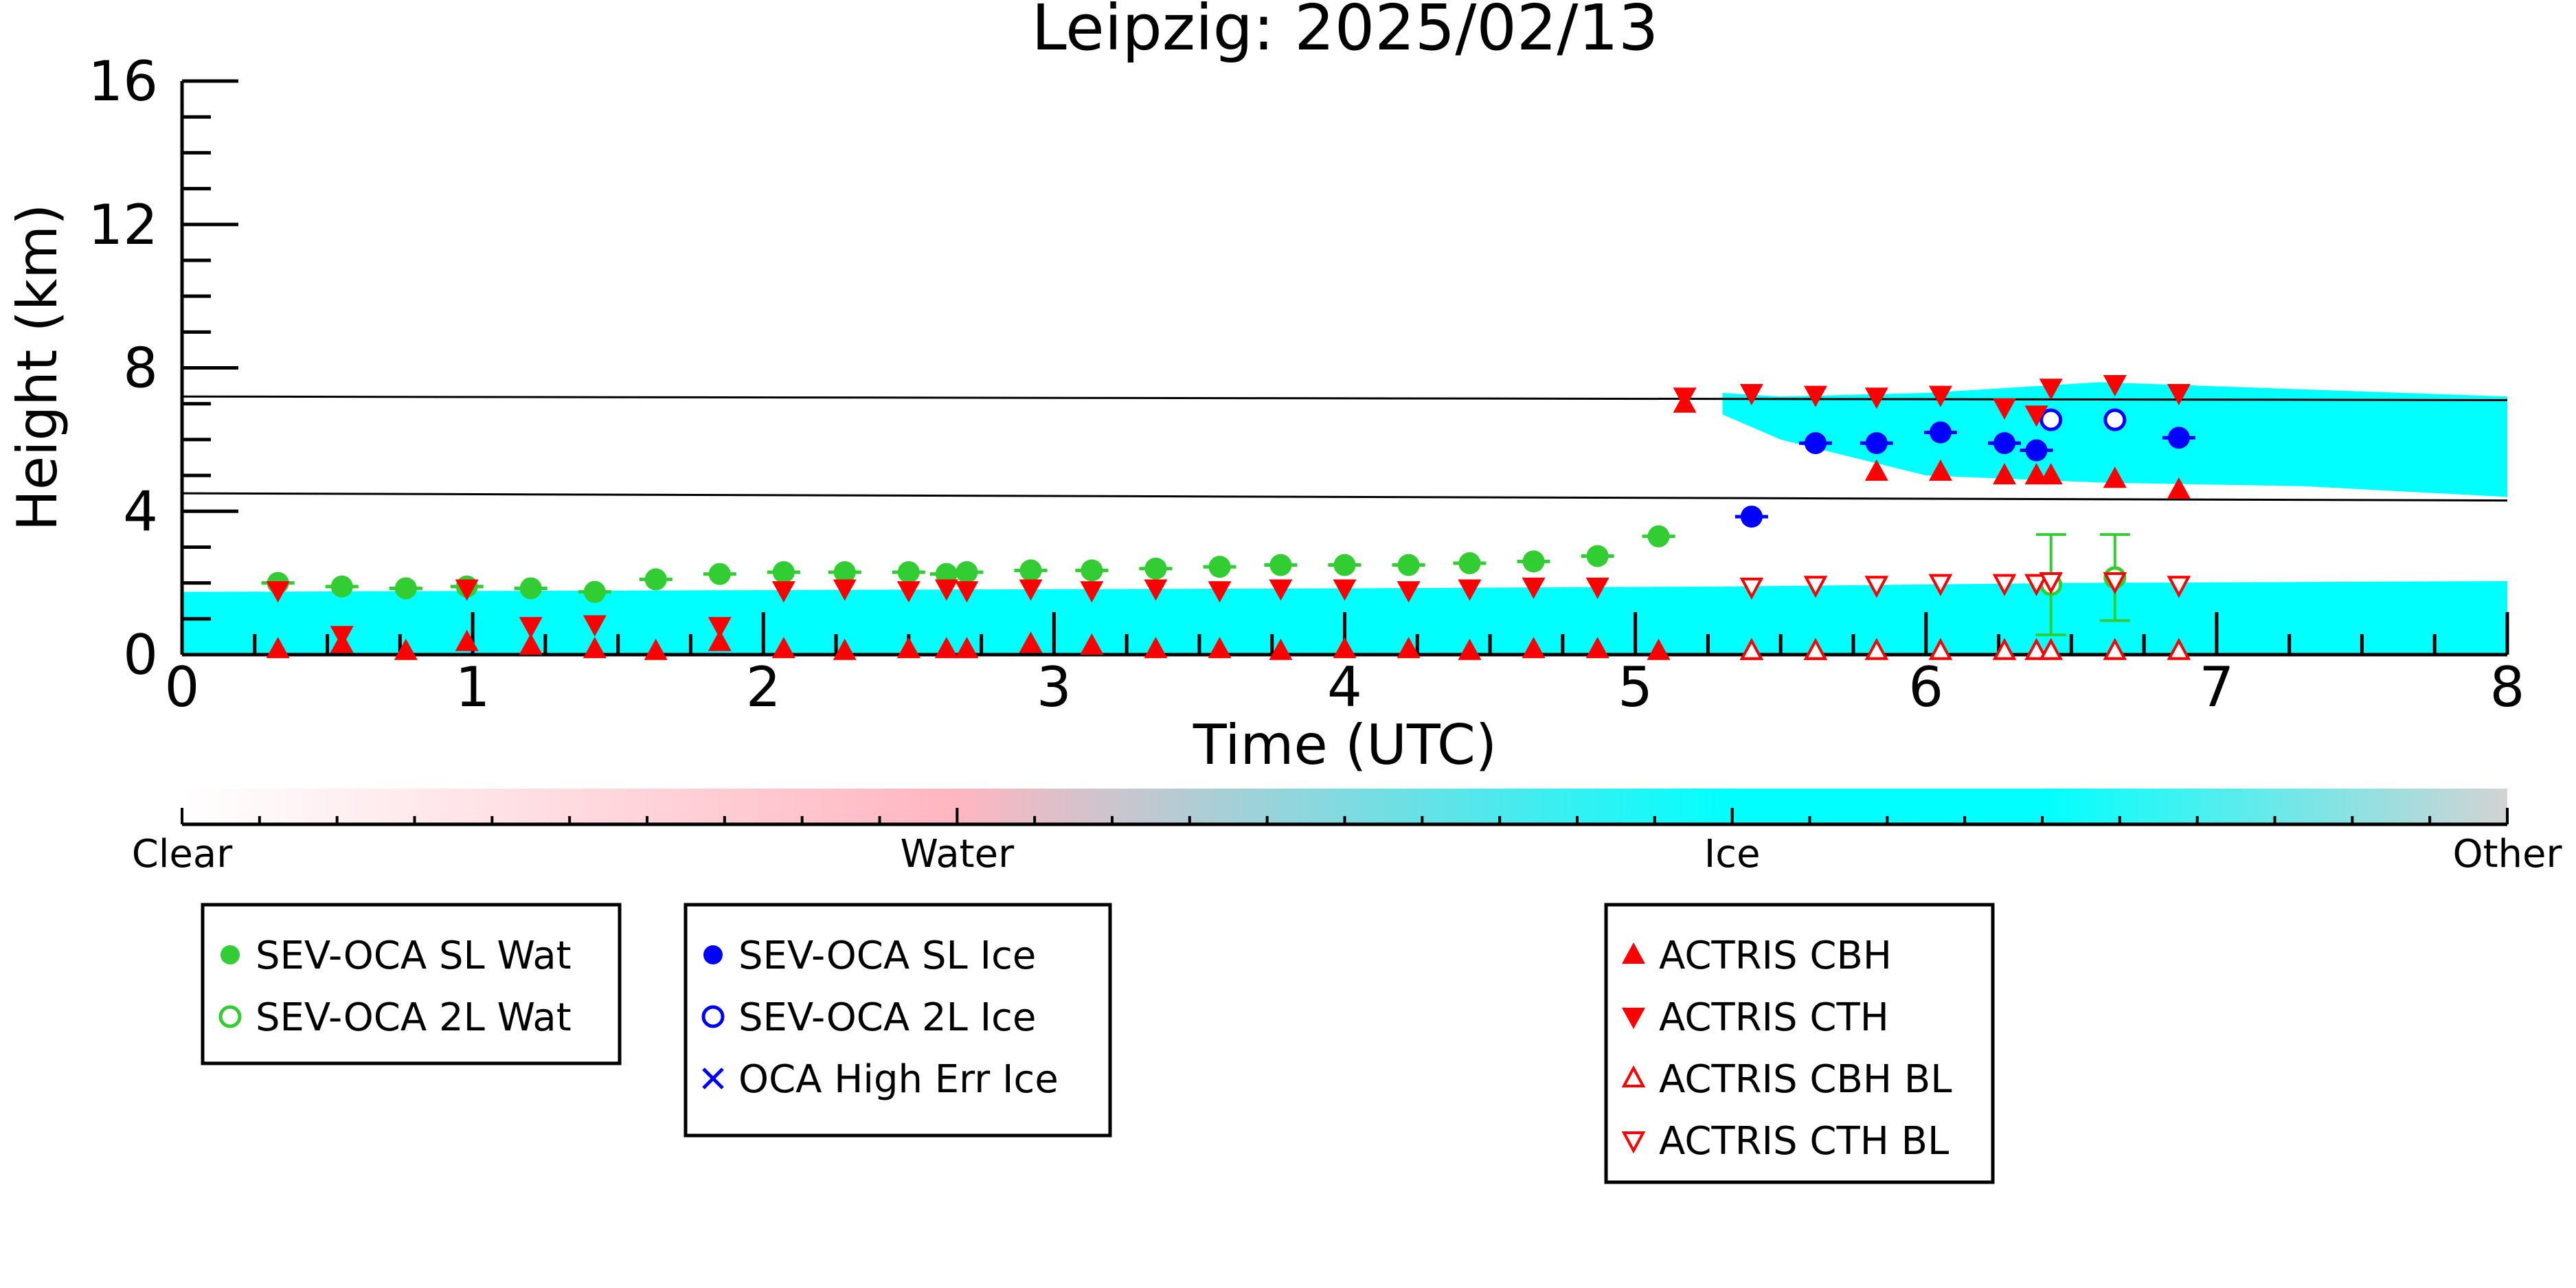  Describe the element at coordinates (2507, 687) in the screenshot. I see `x-tick-label: 8` at that location.